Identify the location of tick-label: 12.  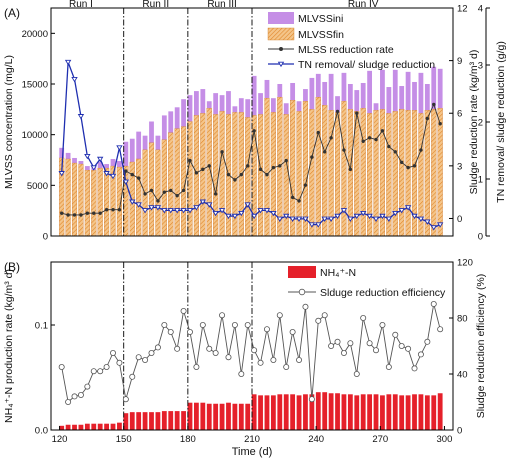
(462, 9).